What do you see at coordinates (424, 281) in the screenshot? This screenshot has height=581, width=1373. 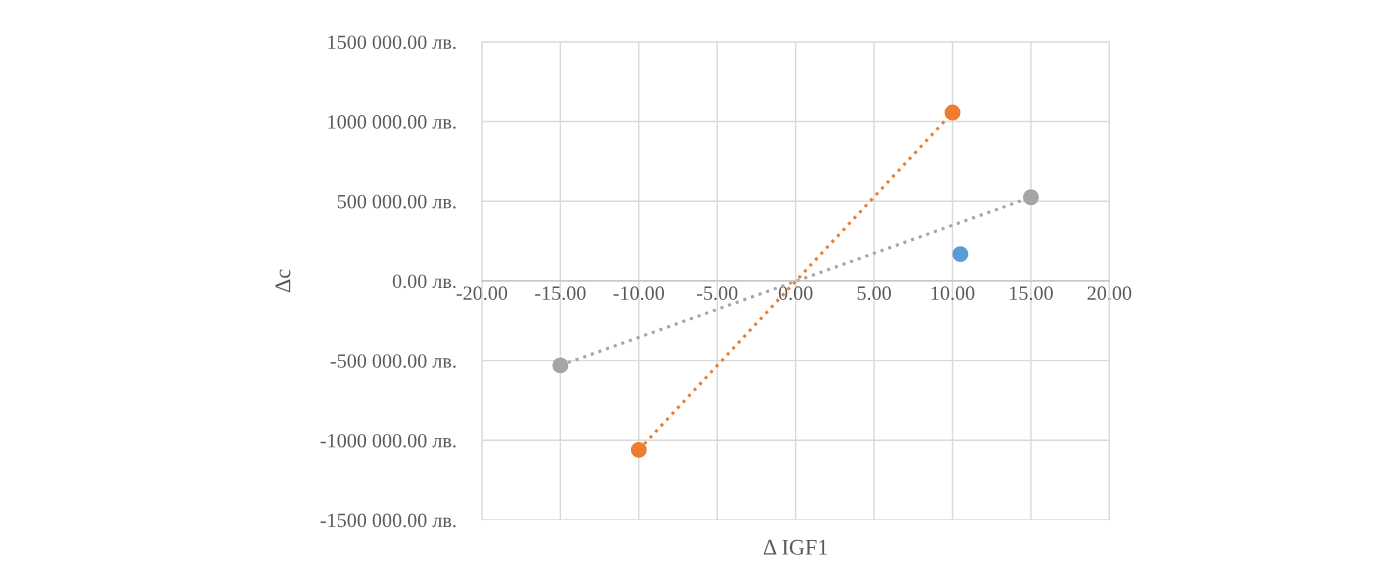 I see `y-tick-label: 0.00 лв.` at bounding box center [424, 281].